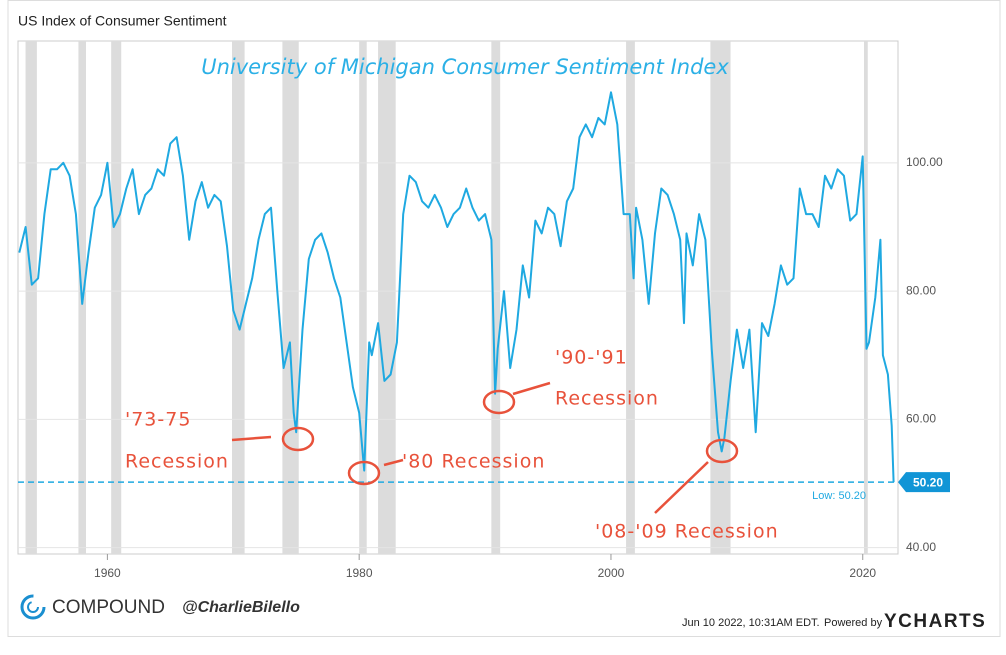 This screenshot has height=655, width=1006. I want to click on timestamp: Jun 10 2022, 10:31AM EDT., so click(751, 623).